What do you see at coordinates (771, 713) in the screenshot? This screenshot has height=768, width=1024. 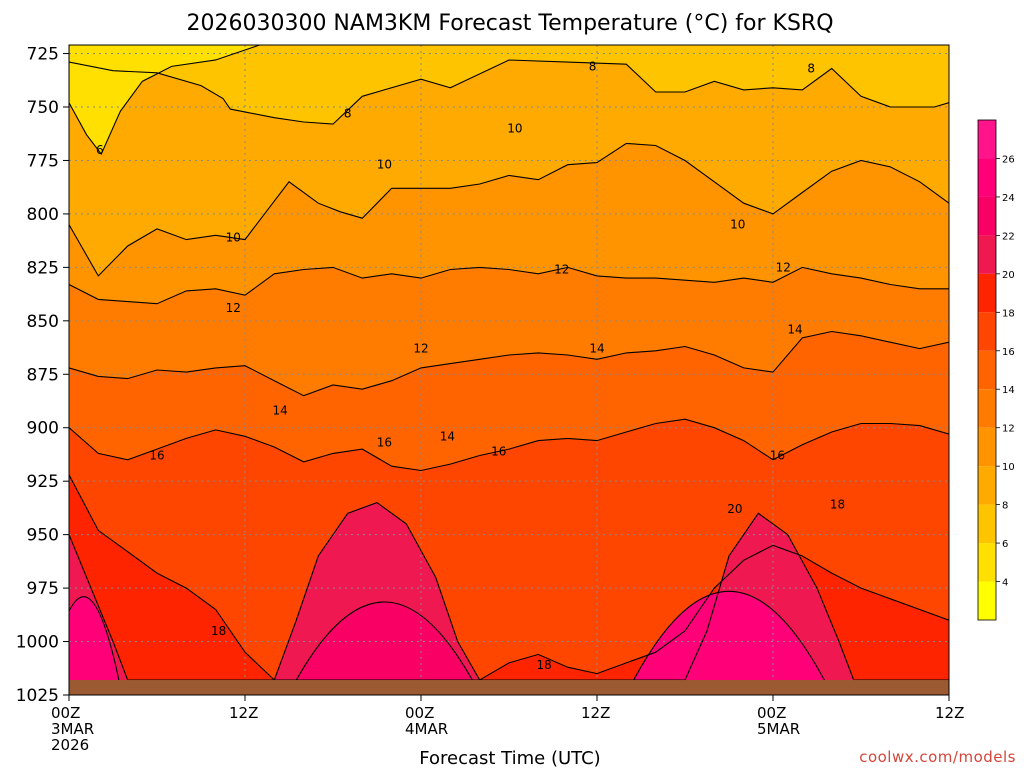 I see `xtick-label-48: 00Z` at bounding box center [771, 713].